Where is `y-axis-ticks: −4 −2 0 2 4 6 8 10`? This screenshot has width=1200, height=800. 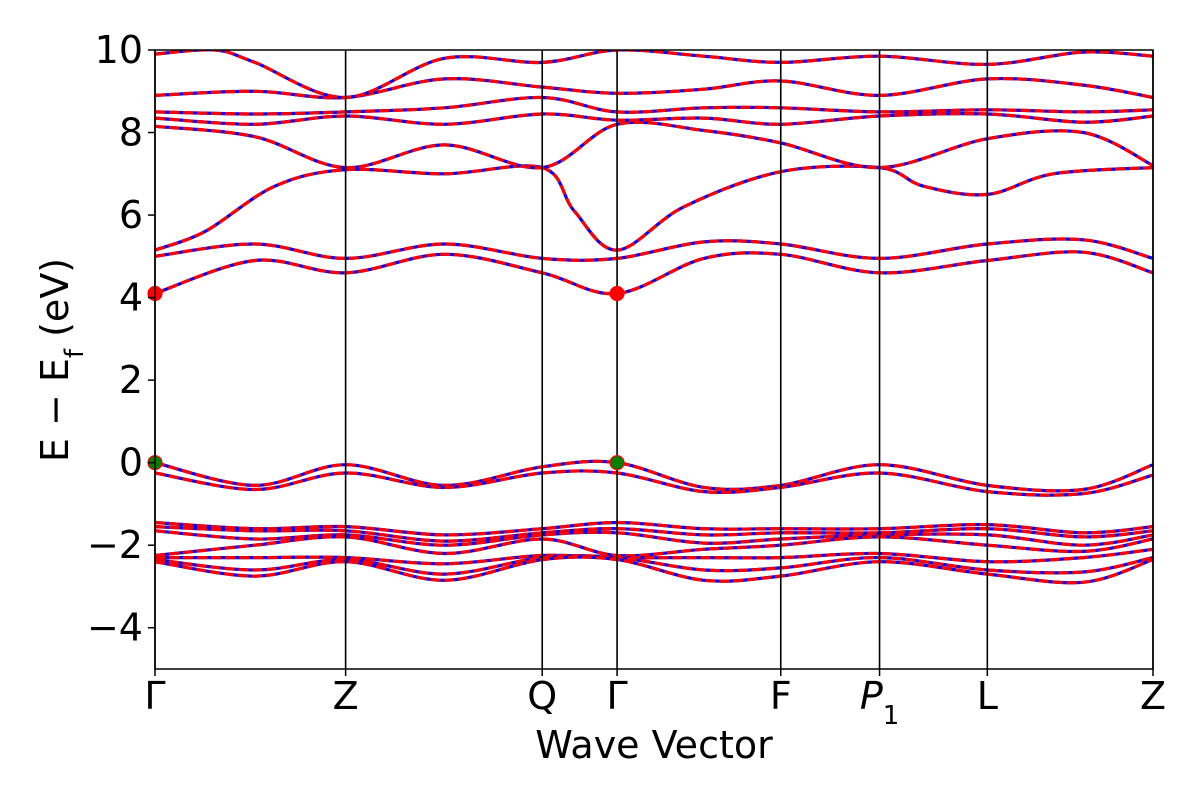 y-axis-ticks: −4 −2 0 2 4 6 8 10 is located at coordinates (121, 339).